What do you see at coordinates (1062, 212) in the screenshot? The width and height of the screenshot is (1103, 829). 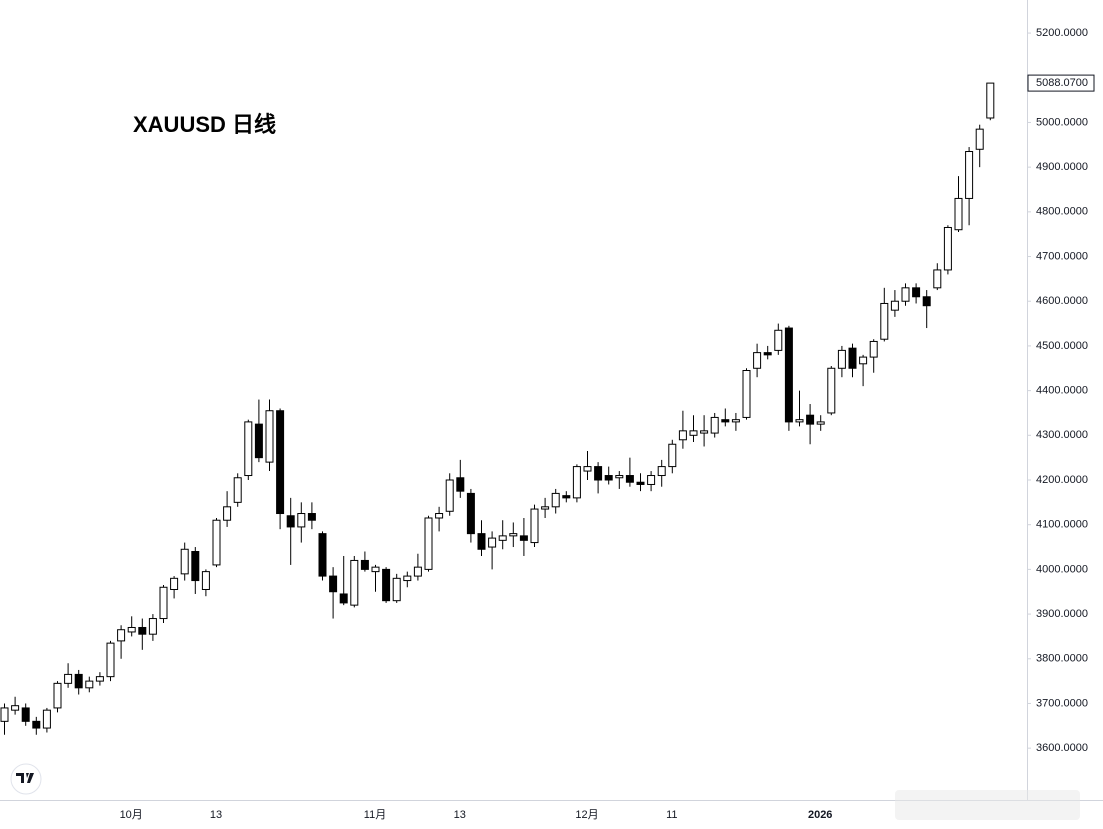 I see `y-tick-label: 4800.0000` at bounding box center [1062, 212].